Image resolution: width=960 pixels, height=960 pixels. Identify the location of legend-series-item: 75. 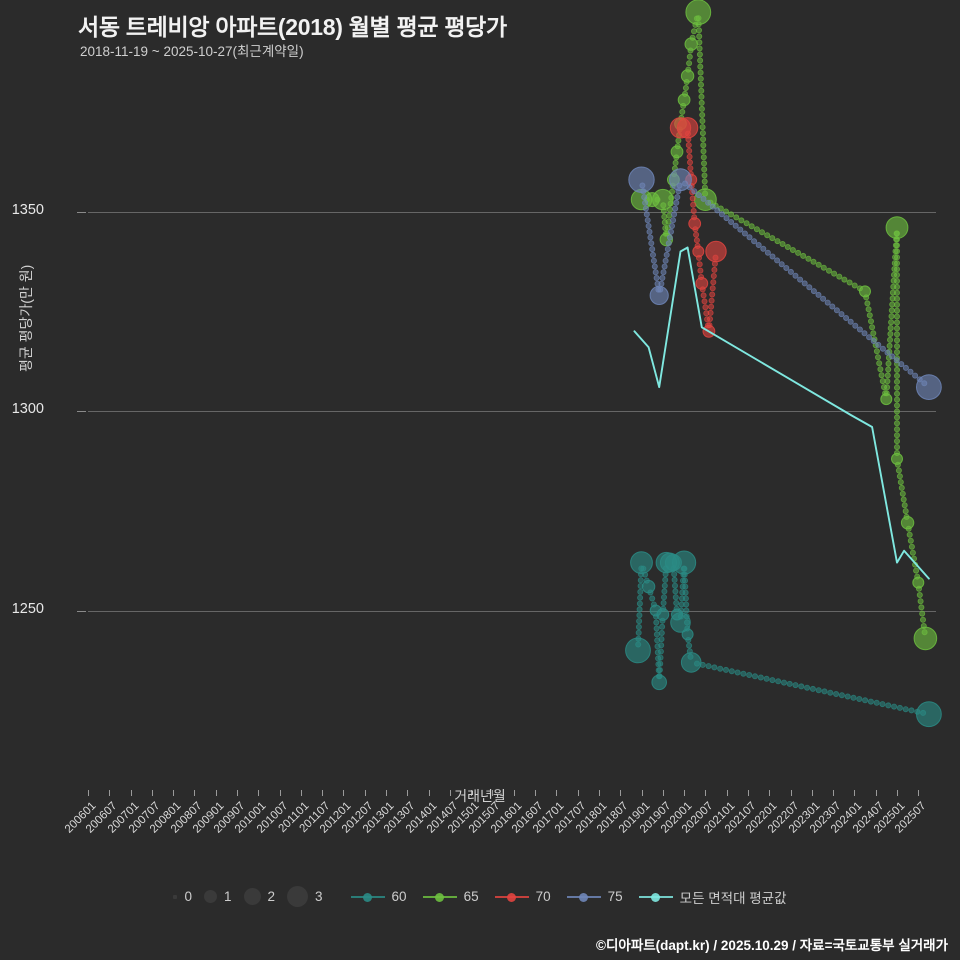
(594, 896).